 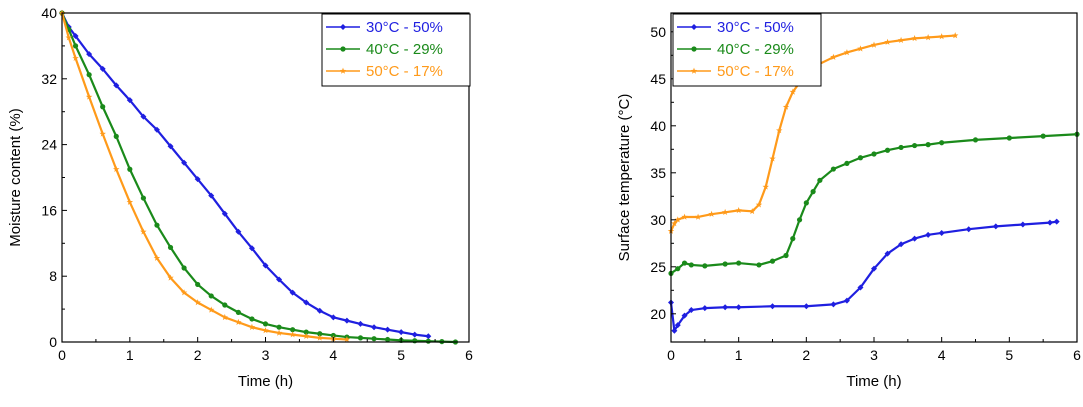 I want to click on legend-box, so click(x=747, y=50).